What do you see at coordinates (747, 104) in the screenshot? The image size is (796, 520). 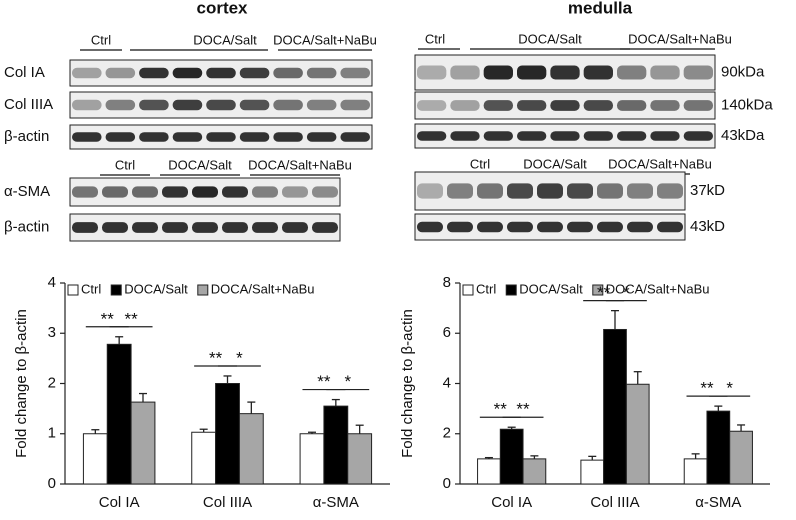 I see `size-label: 140kDa` at bounding box center [747, 104].